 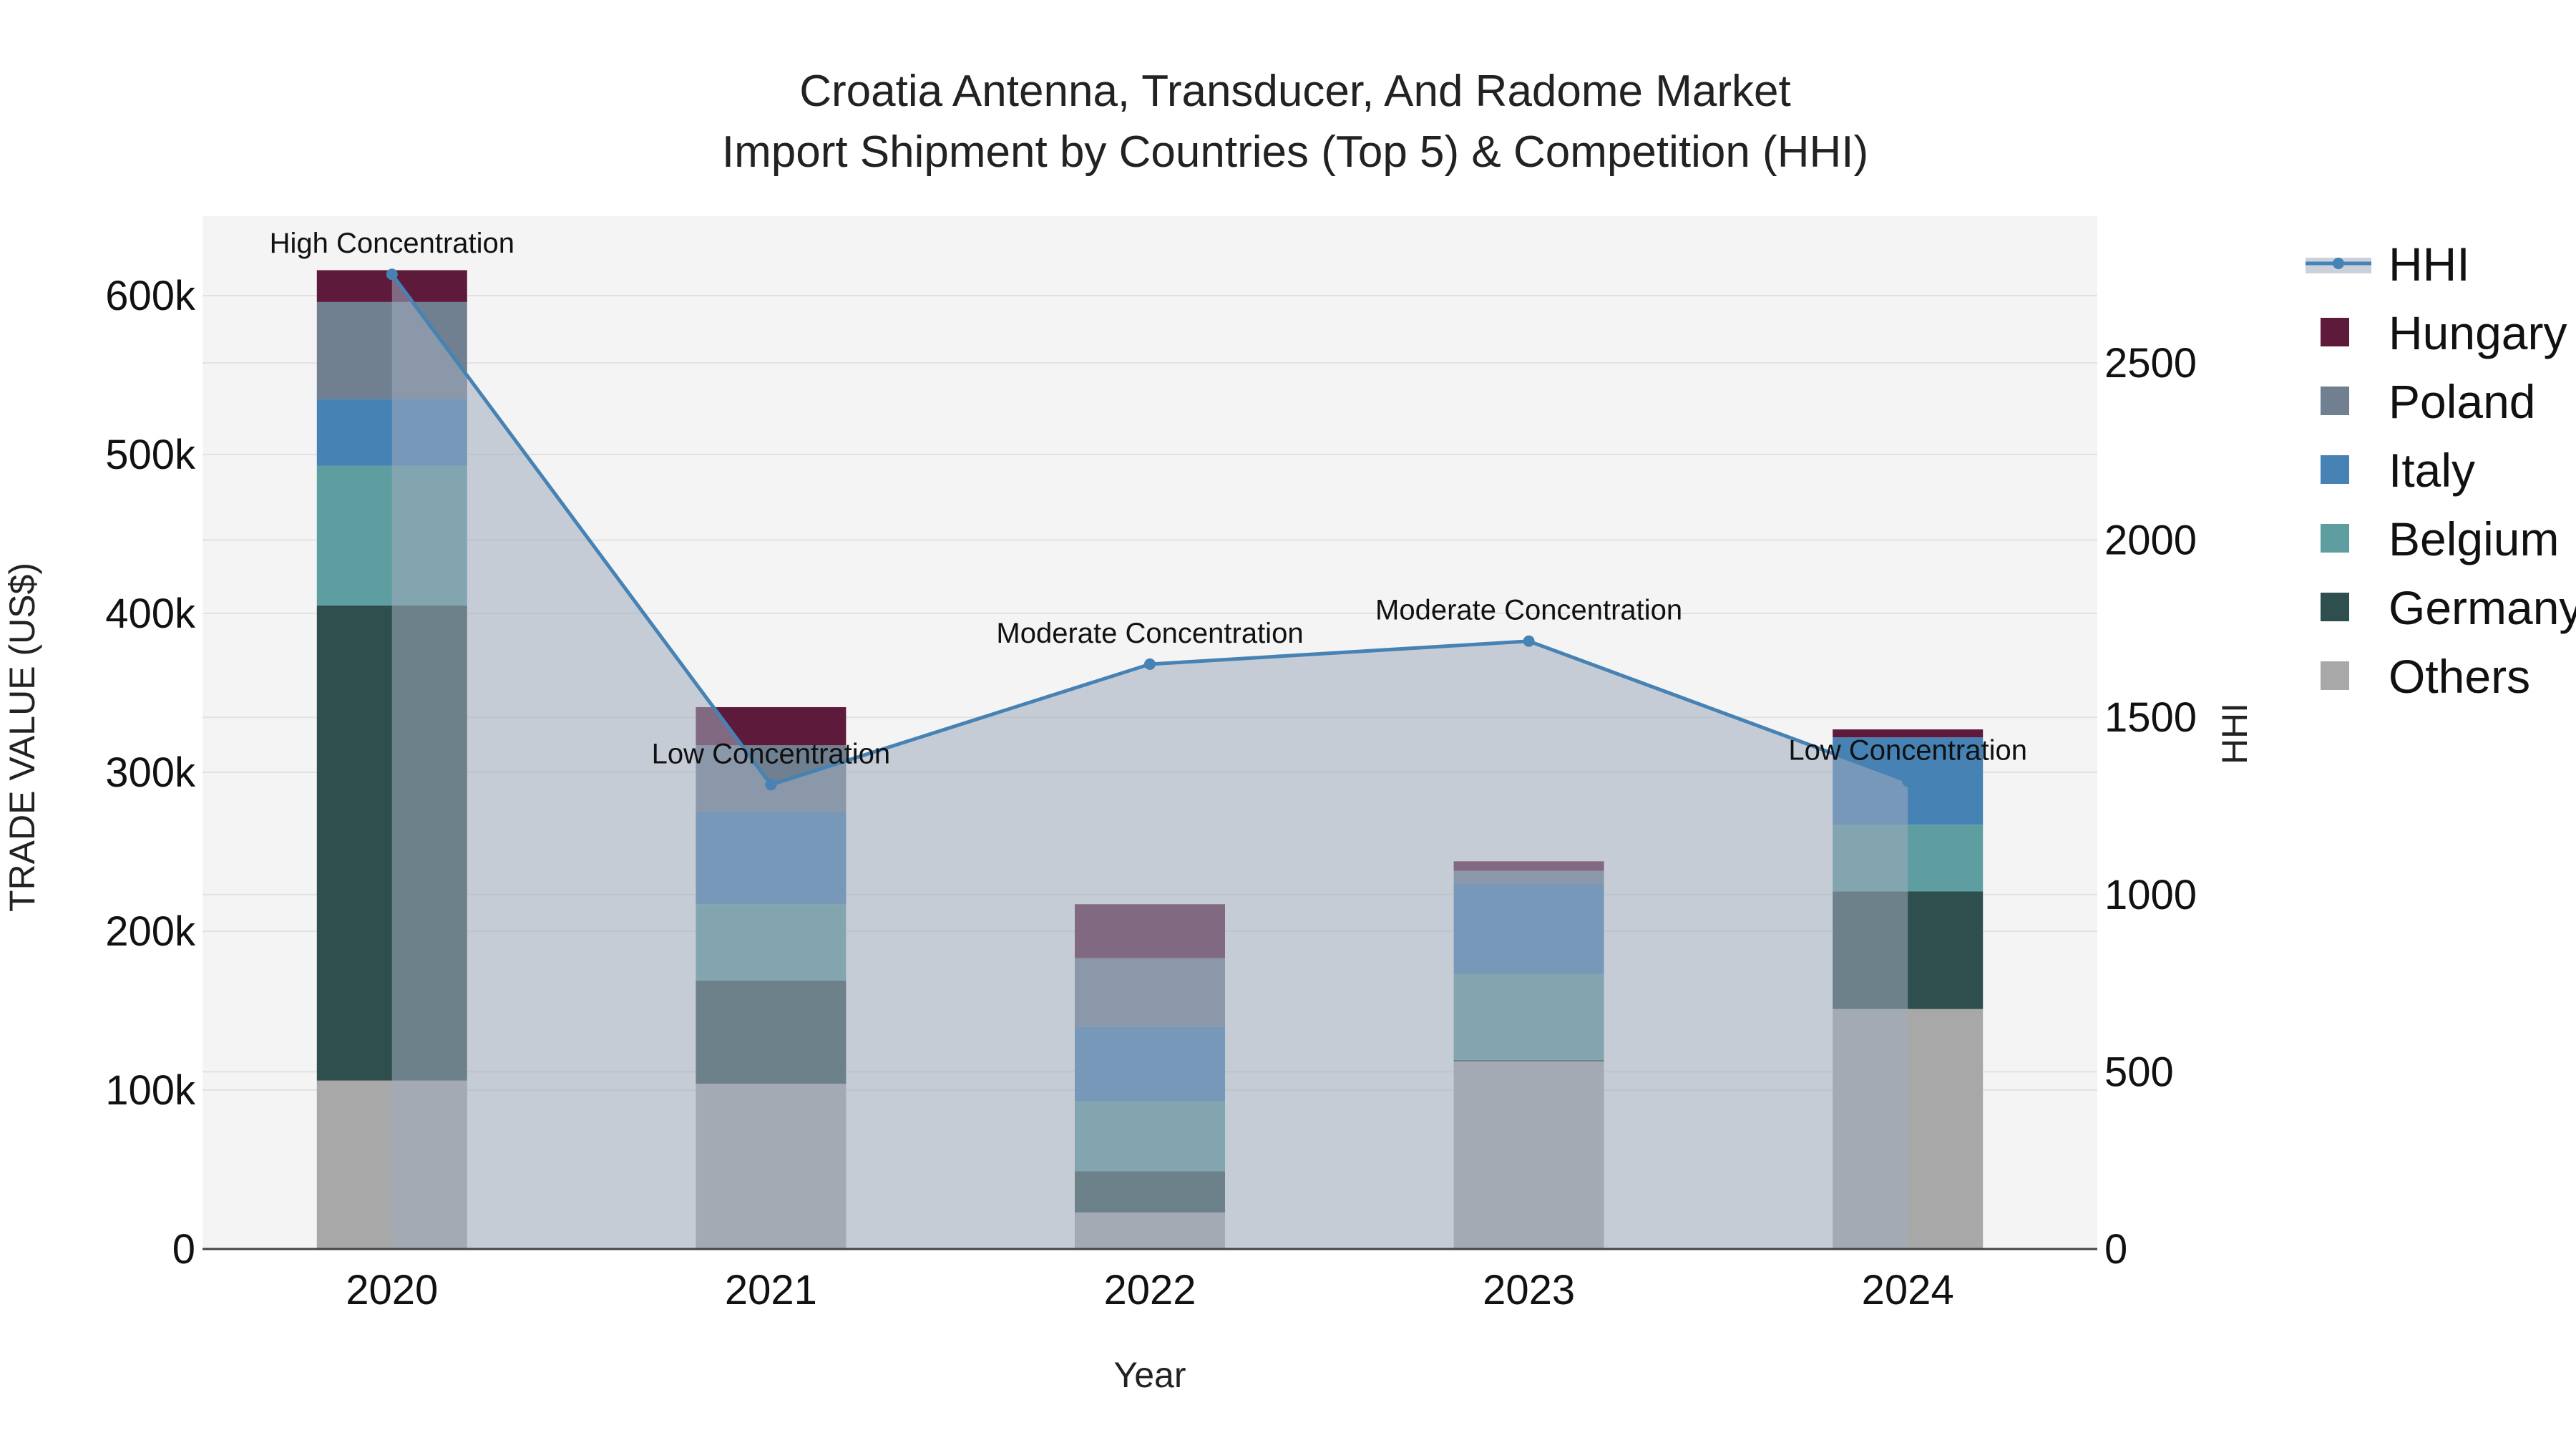 I want to click on y2-tick-label: 0, so click(x=2115, y=1249).